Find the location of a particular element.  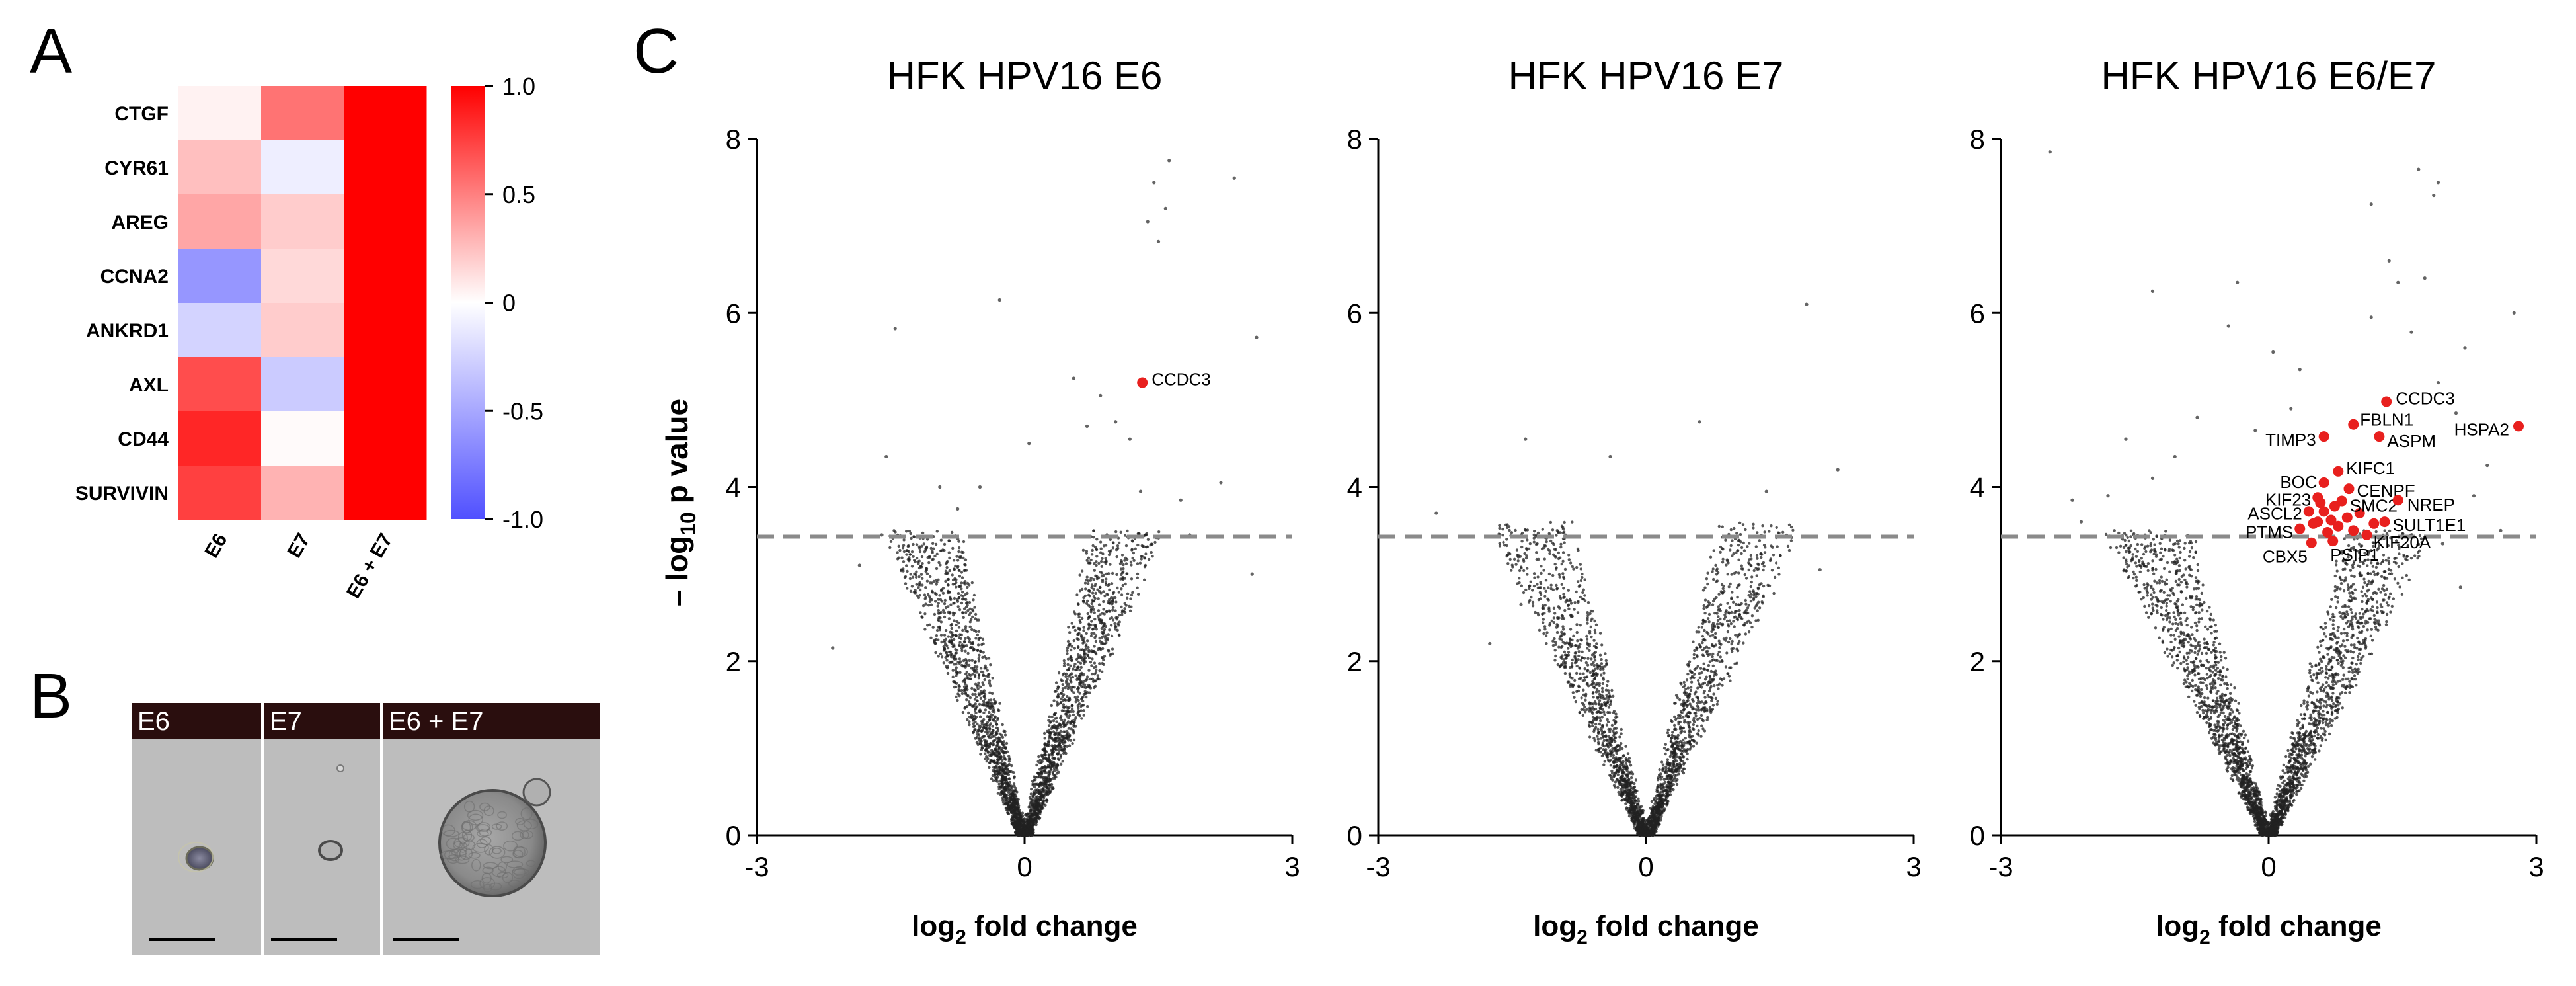

heatmap-cells is located at coordinates (302, 303).